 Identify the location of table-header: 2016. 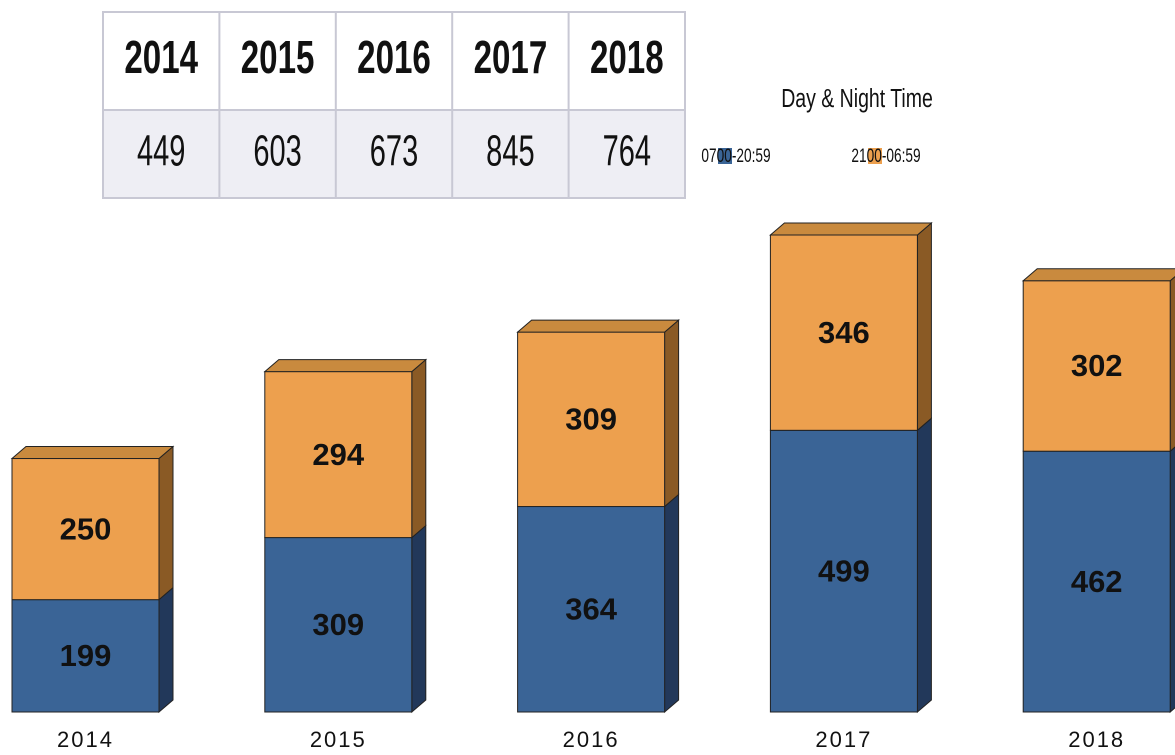
(394, 58).